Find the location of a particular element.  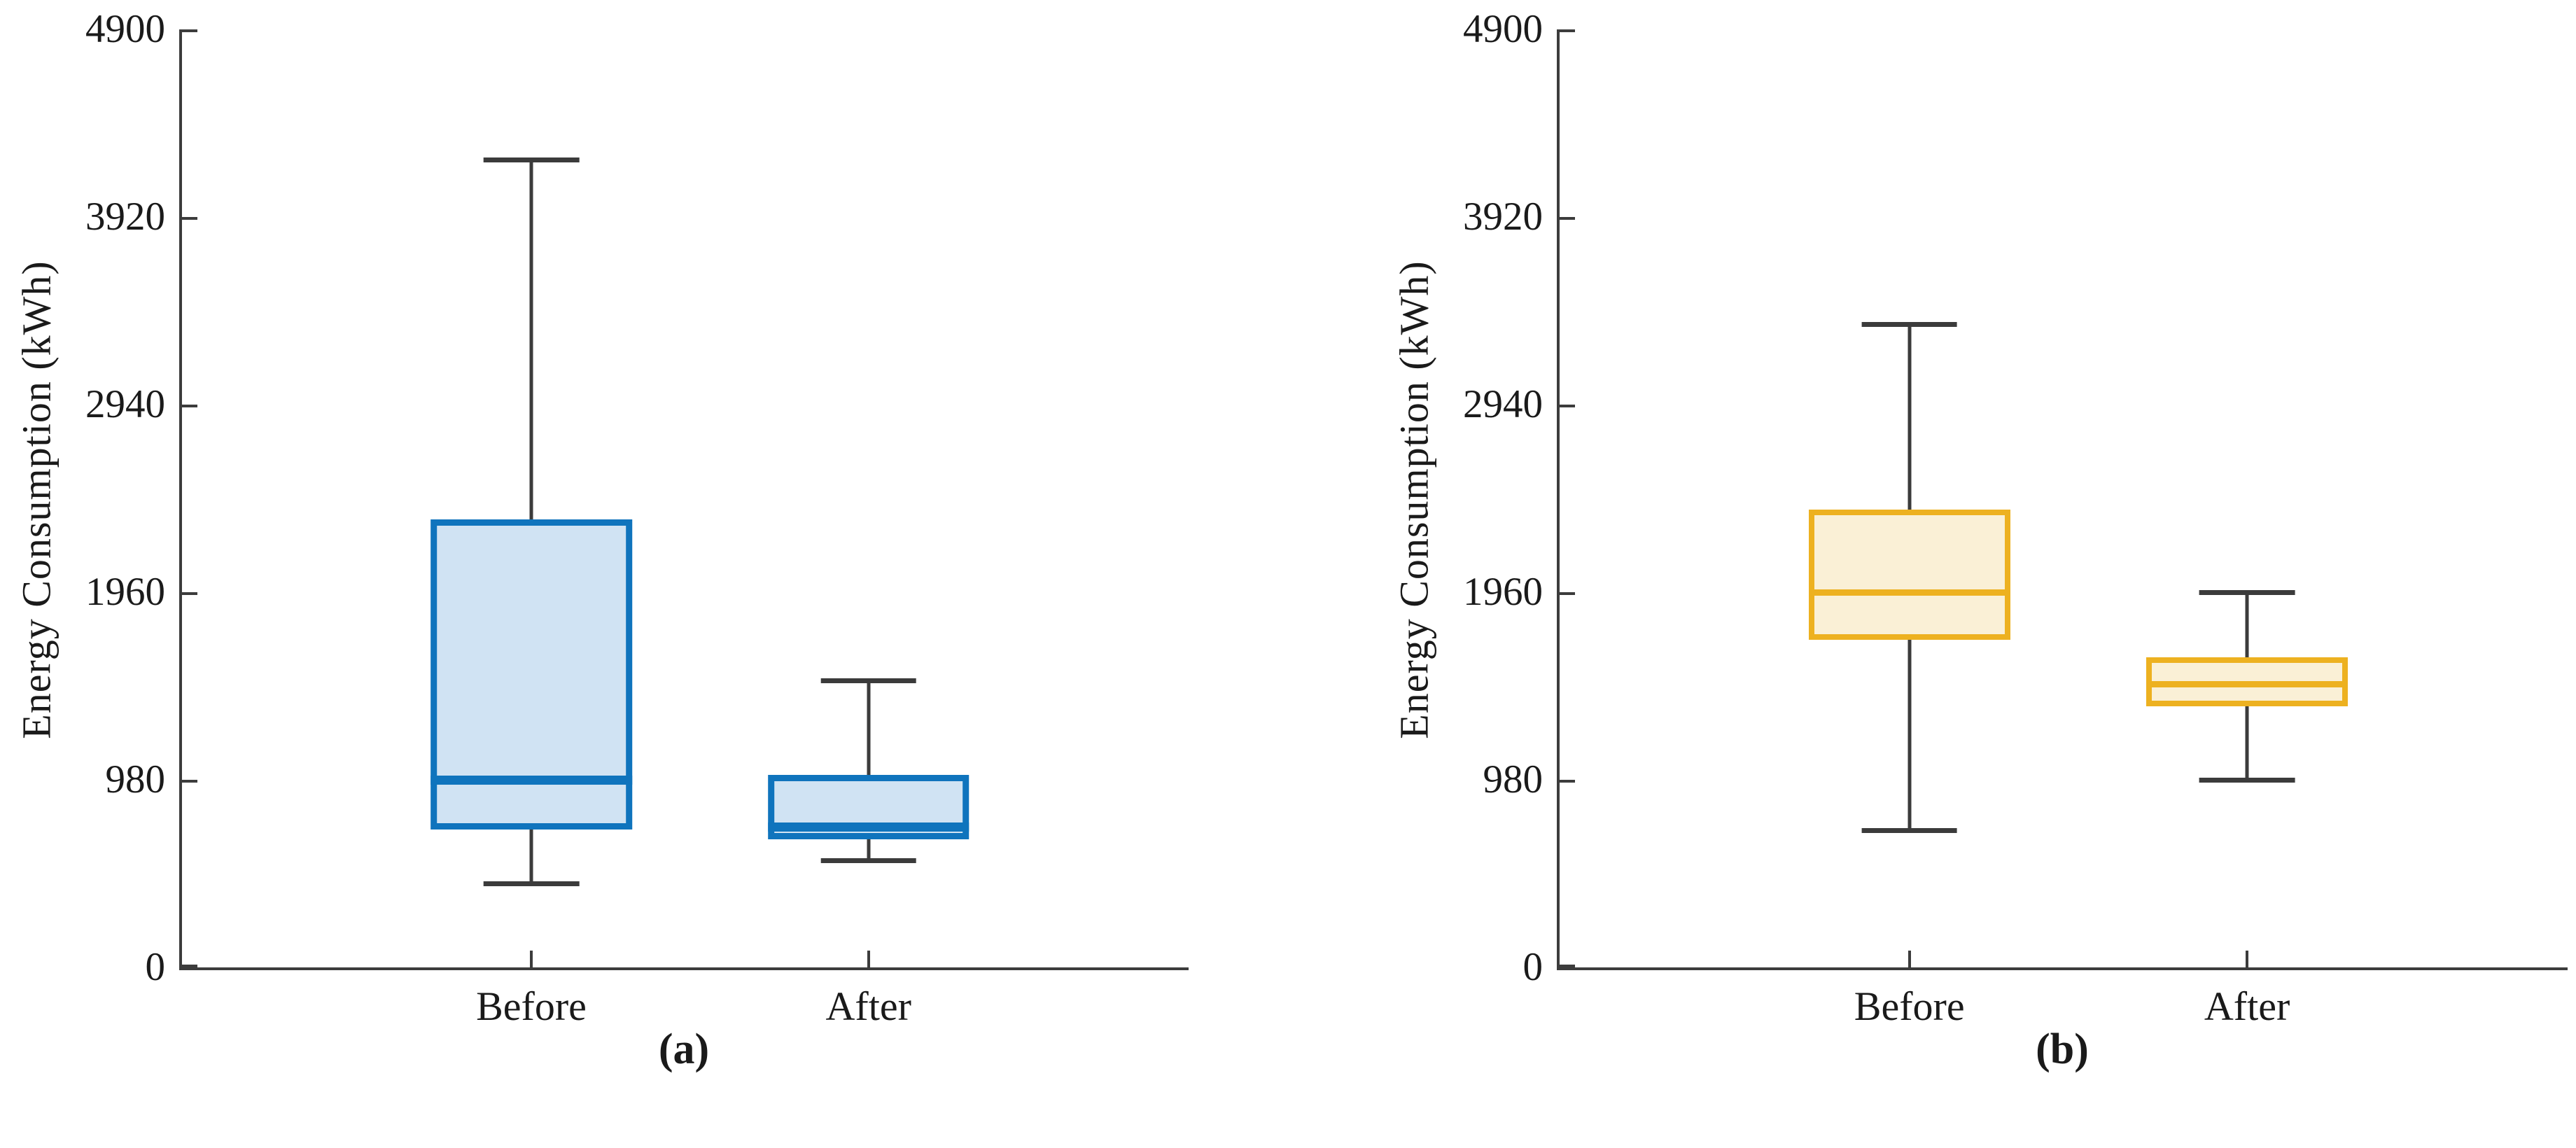

y-tick-labels-a: 0 980 1960 2940 3920 4900 is located at coordinates (126, 498).